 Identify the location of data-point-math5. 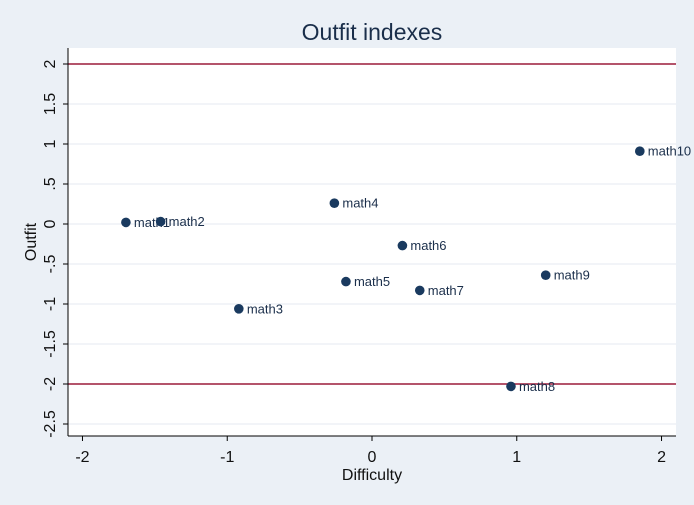
(346, 281).